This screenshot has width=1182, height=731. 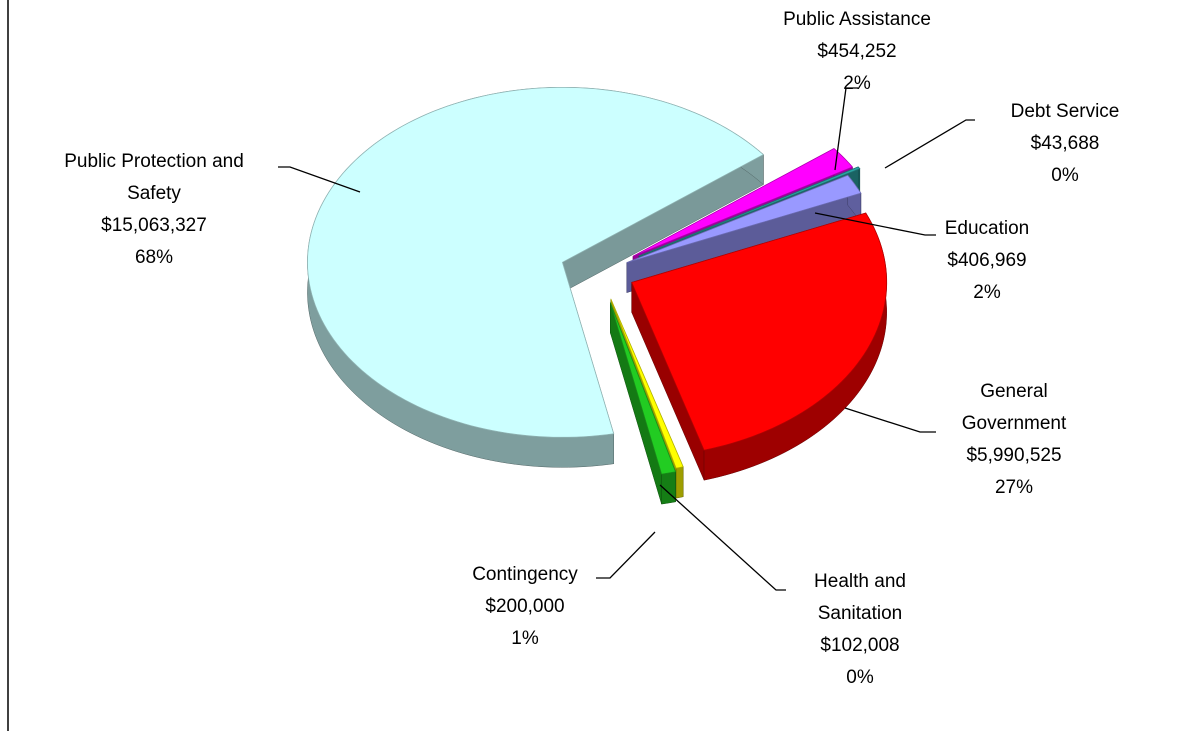 I want to click on label-name: Debt Service, so click(x=1065, y=111).